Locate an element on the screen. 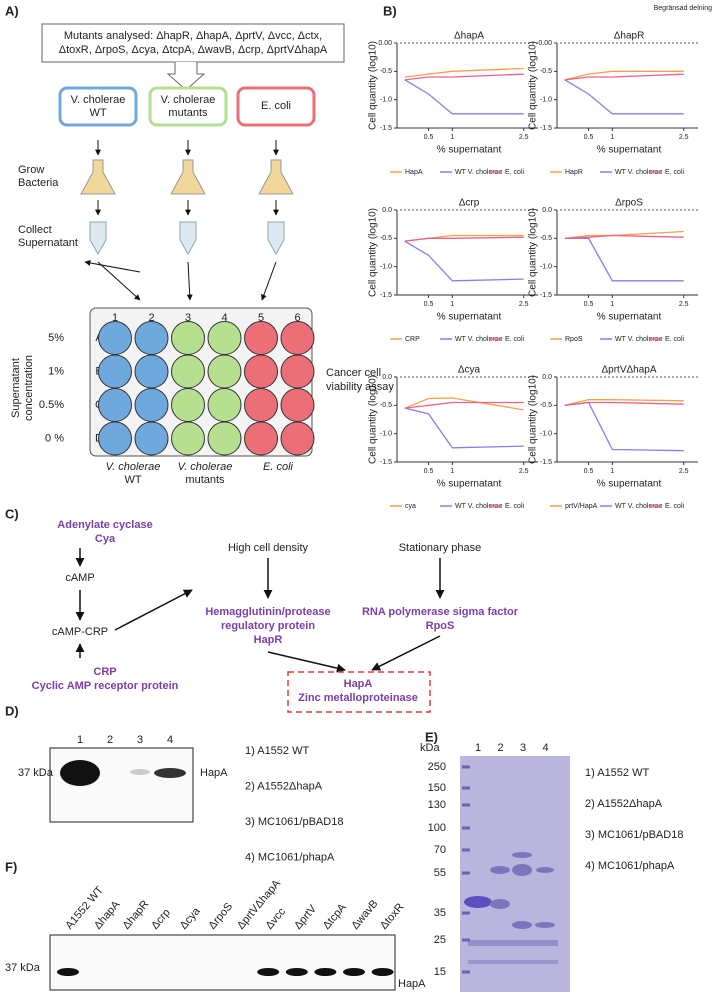  assay-label: viability assay is located at coordinates (360, 387).